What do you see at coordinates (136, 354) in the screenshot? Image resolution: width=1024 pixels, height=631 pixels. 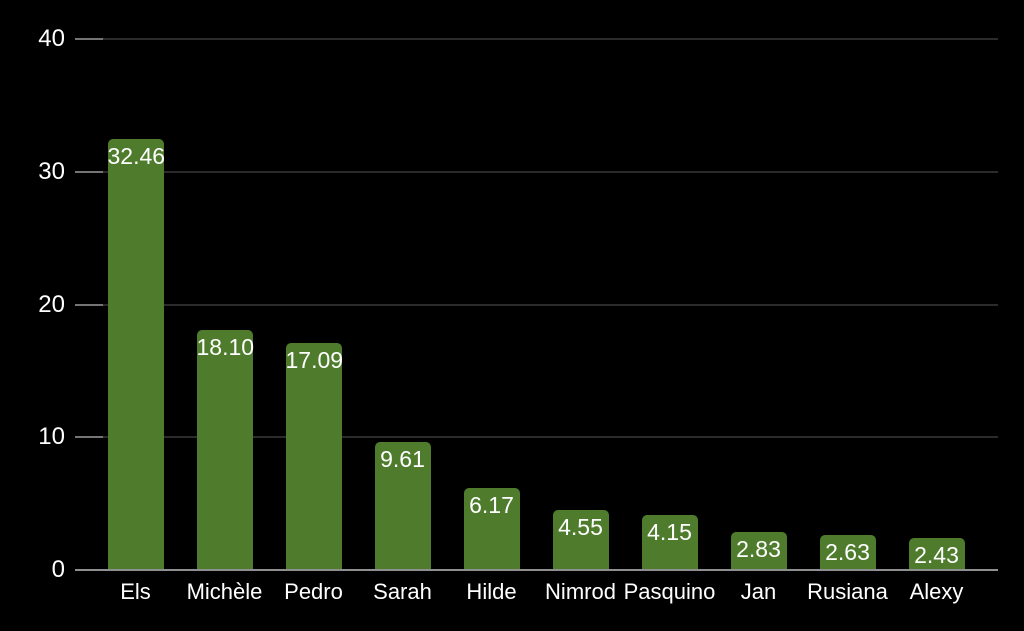 I see `bar-els: 32.46` at bounding box center [136, 354].